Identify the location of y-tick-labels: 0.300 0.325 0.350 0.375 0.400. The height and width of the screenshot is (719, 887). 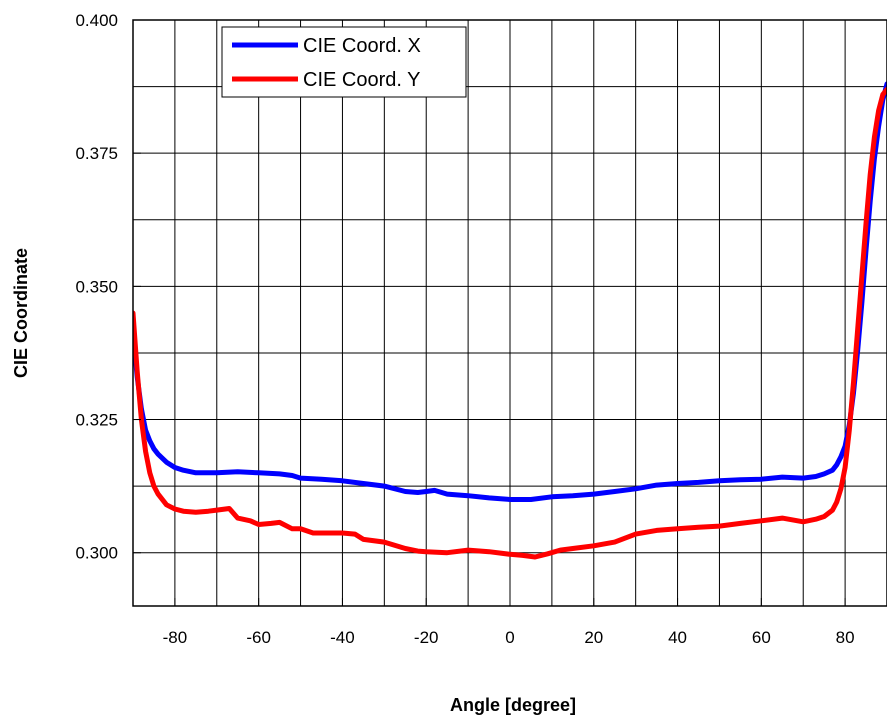
(96, 287).